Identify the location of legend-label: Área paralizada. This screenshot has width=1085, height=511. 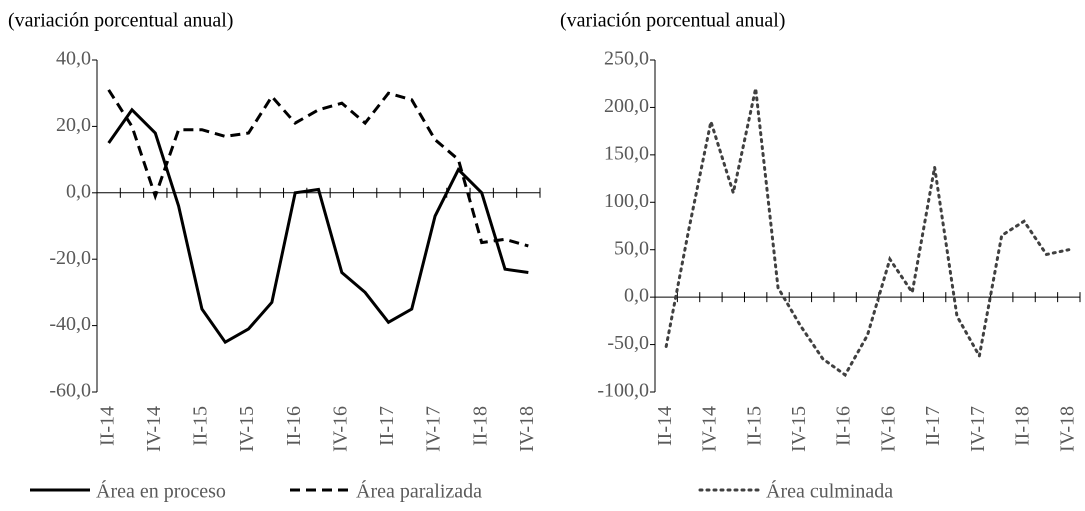
(419, 491).